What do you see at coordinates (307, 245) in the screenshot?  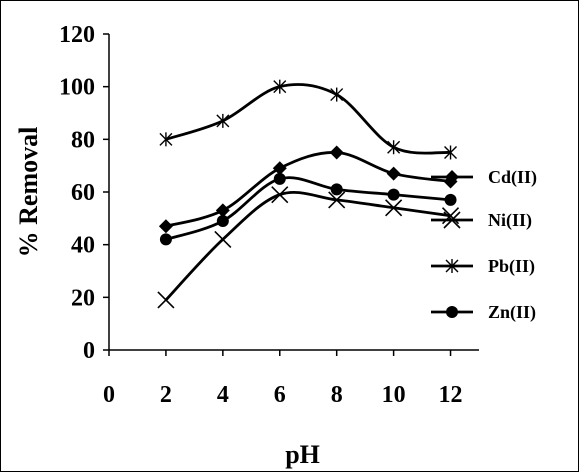 I see `series-line-niii` at bounding box center [307, 245].